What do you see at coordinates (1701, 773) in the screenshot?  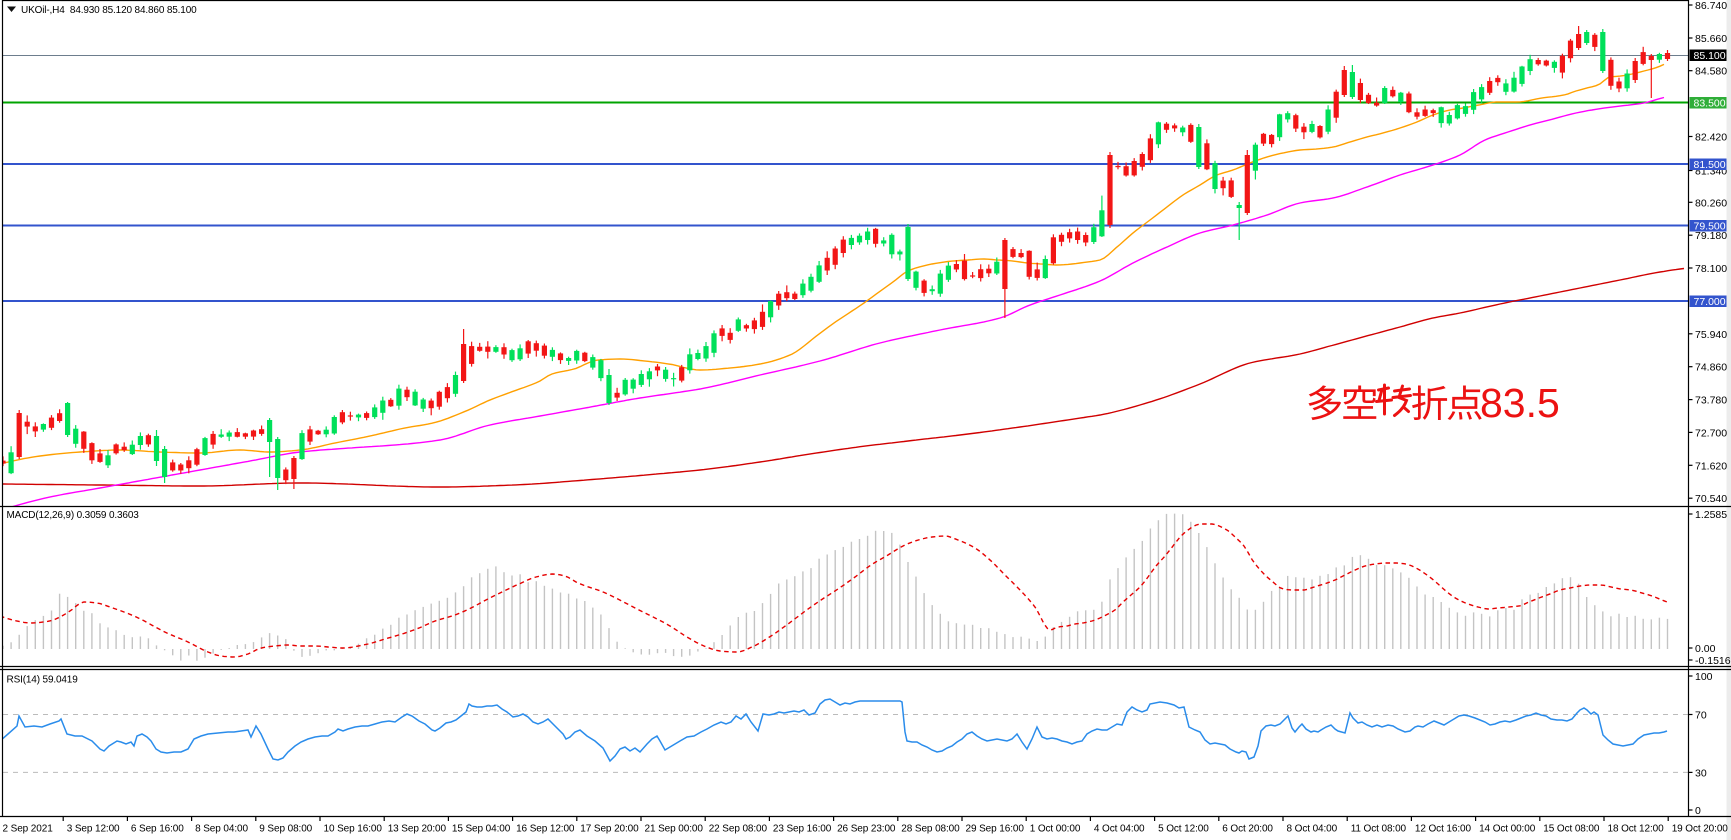 I see `svg-text: 30` at bounding box center [1701, 773].